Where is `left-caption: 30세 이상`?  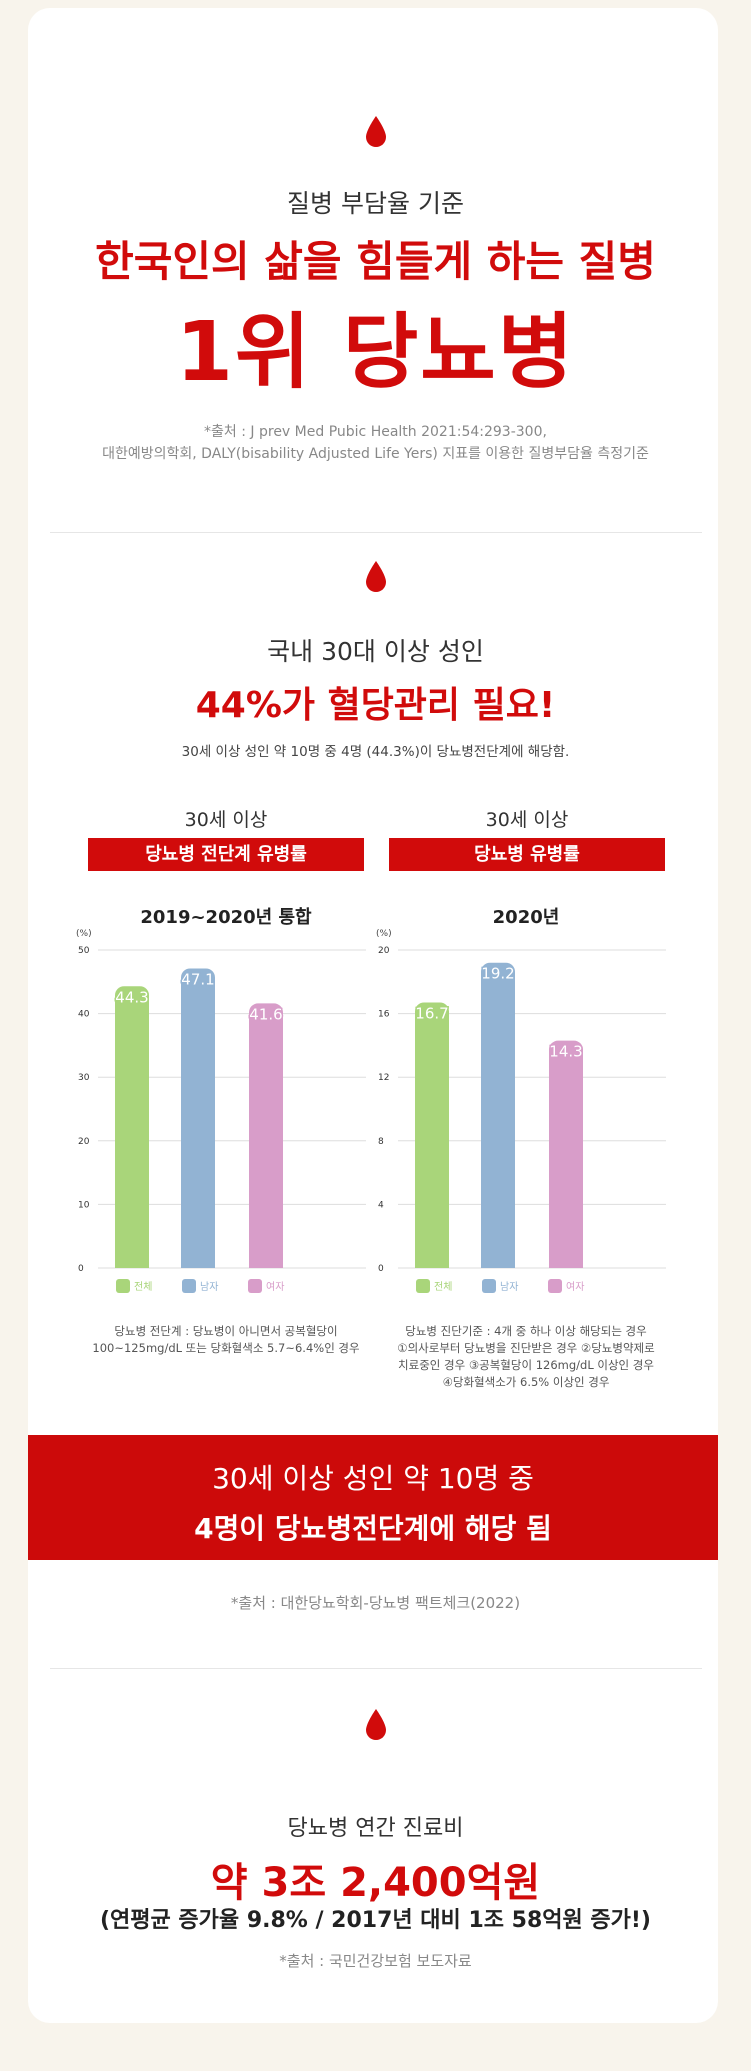
left-caption: 30세 이상 is located at coordinates (226, 820).